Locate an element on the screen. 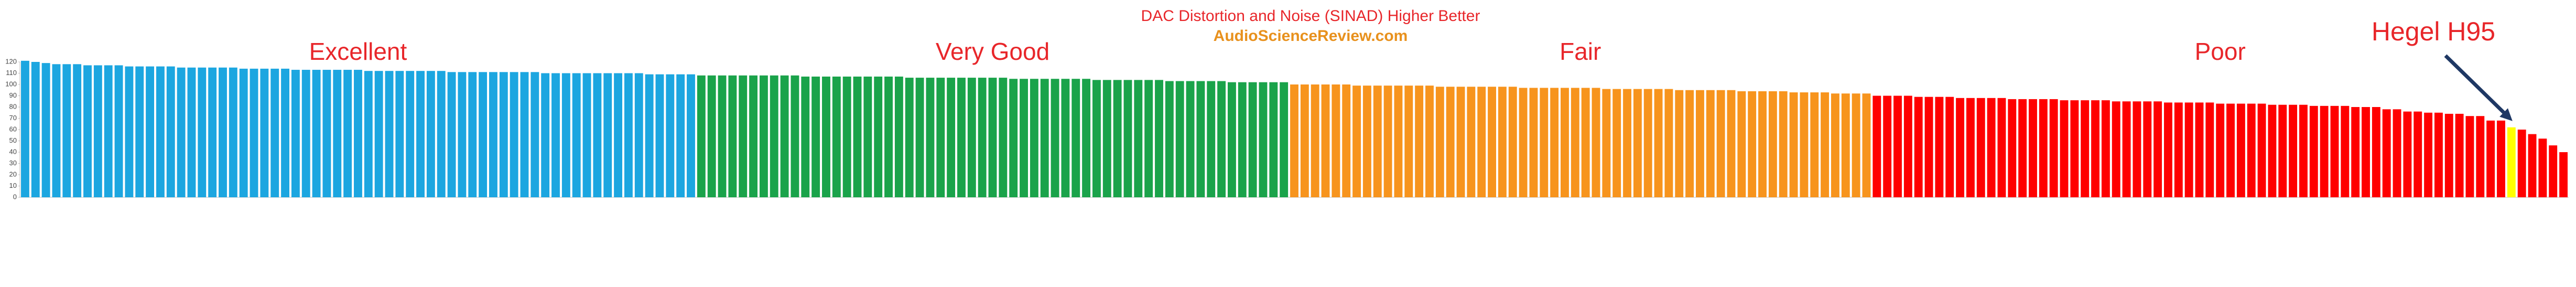 The width and height of the screenshot is (2576, 287). y-tick-label: 90 is located at coordinates (13, 95).